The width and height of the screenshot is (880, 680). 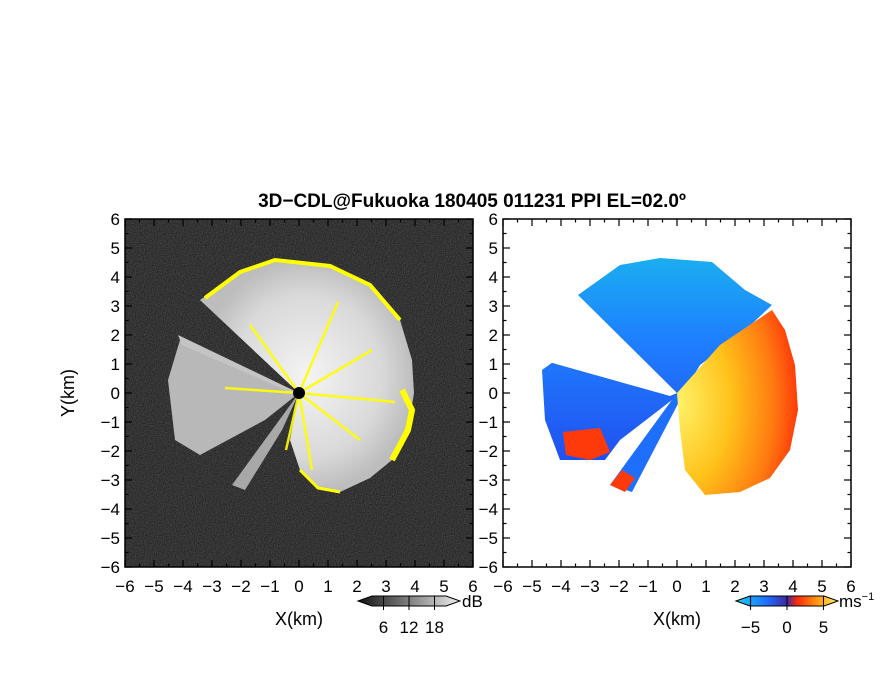 What do you see at coordinates (850, 601) in the screenshot?
I see `right-colorbar-unit-base: ms` at bounding box center [850, 601].